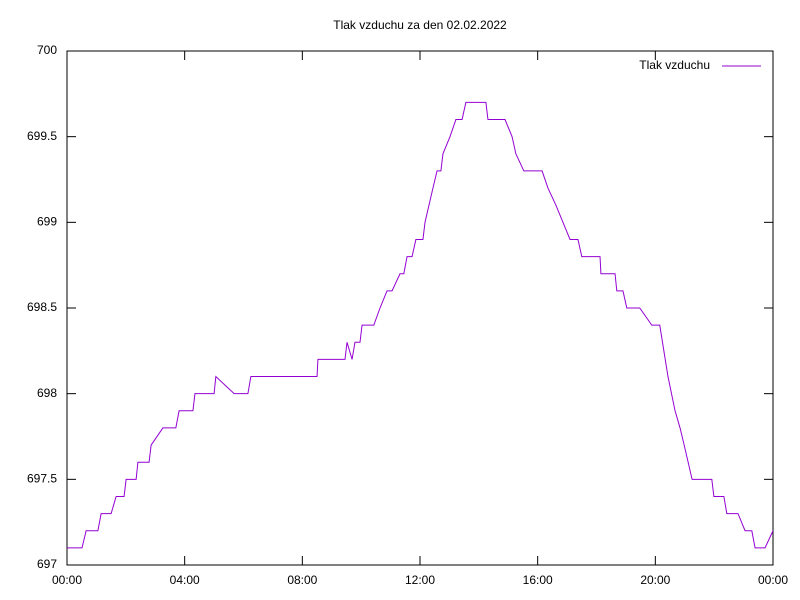 Image resolution: width=800 pixels, height=600 pixels. I want to click on x-tick-label: 20:00, so click(655, 580).